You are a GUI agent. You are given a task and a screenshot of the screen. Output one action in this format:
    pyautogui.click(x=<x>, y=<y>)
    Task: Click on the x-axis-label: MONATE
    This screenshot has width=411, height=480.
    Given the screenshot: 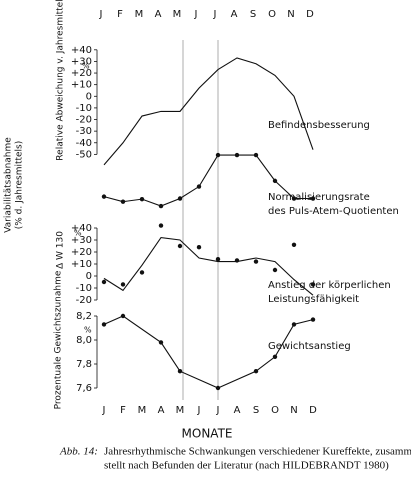 What is the action you would take?
    pyautogui.click(x=207, y=434)
    